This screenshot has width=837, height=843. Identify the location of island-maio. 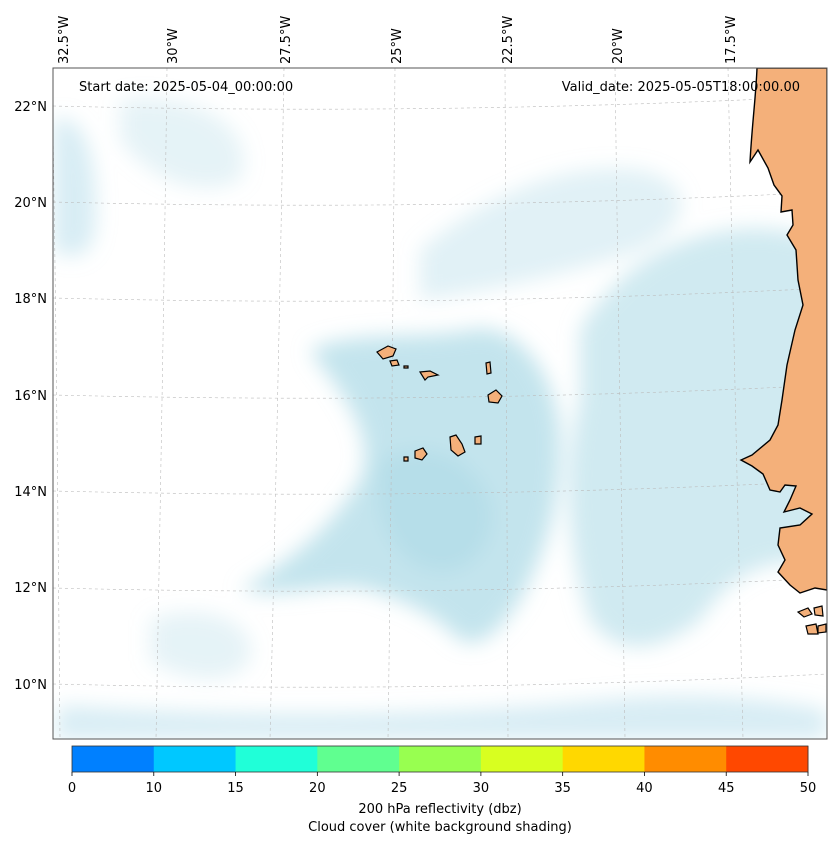
(478, 440).